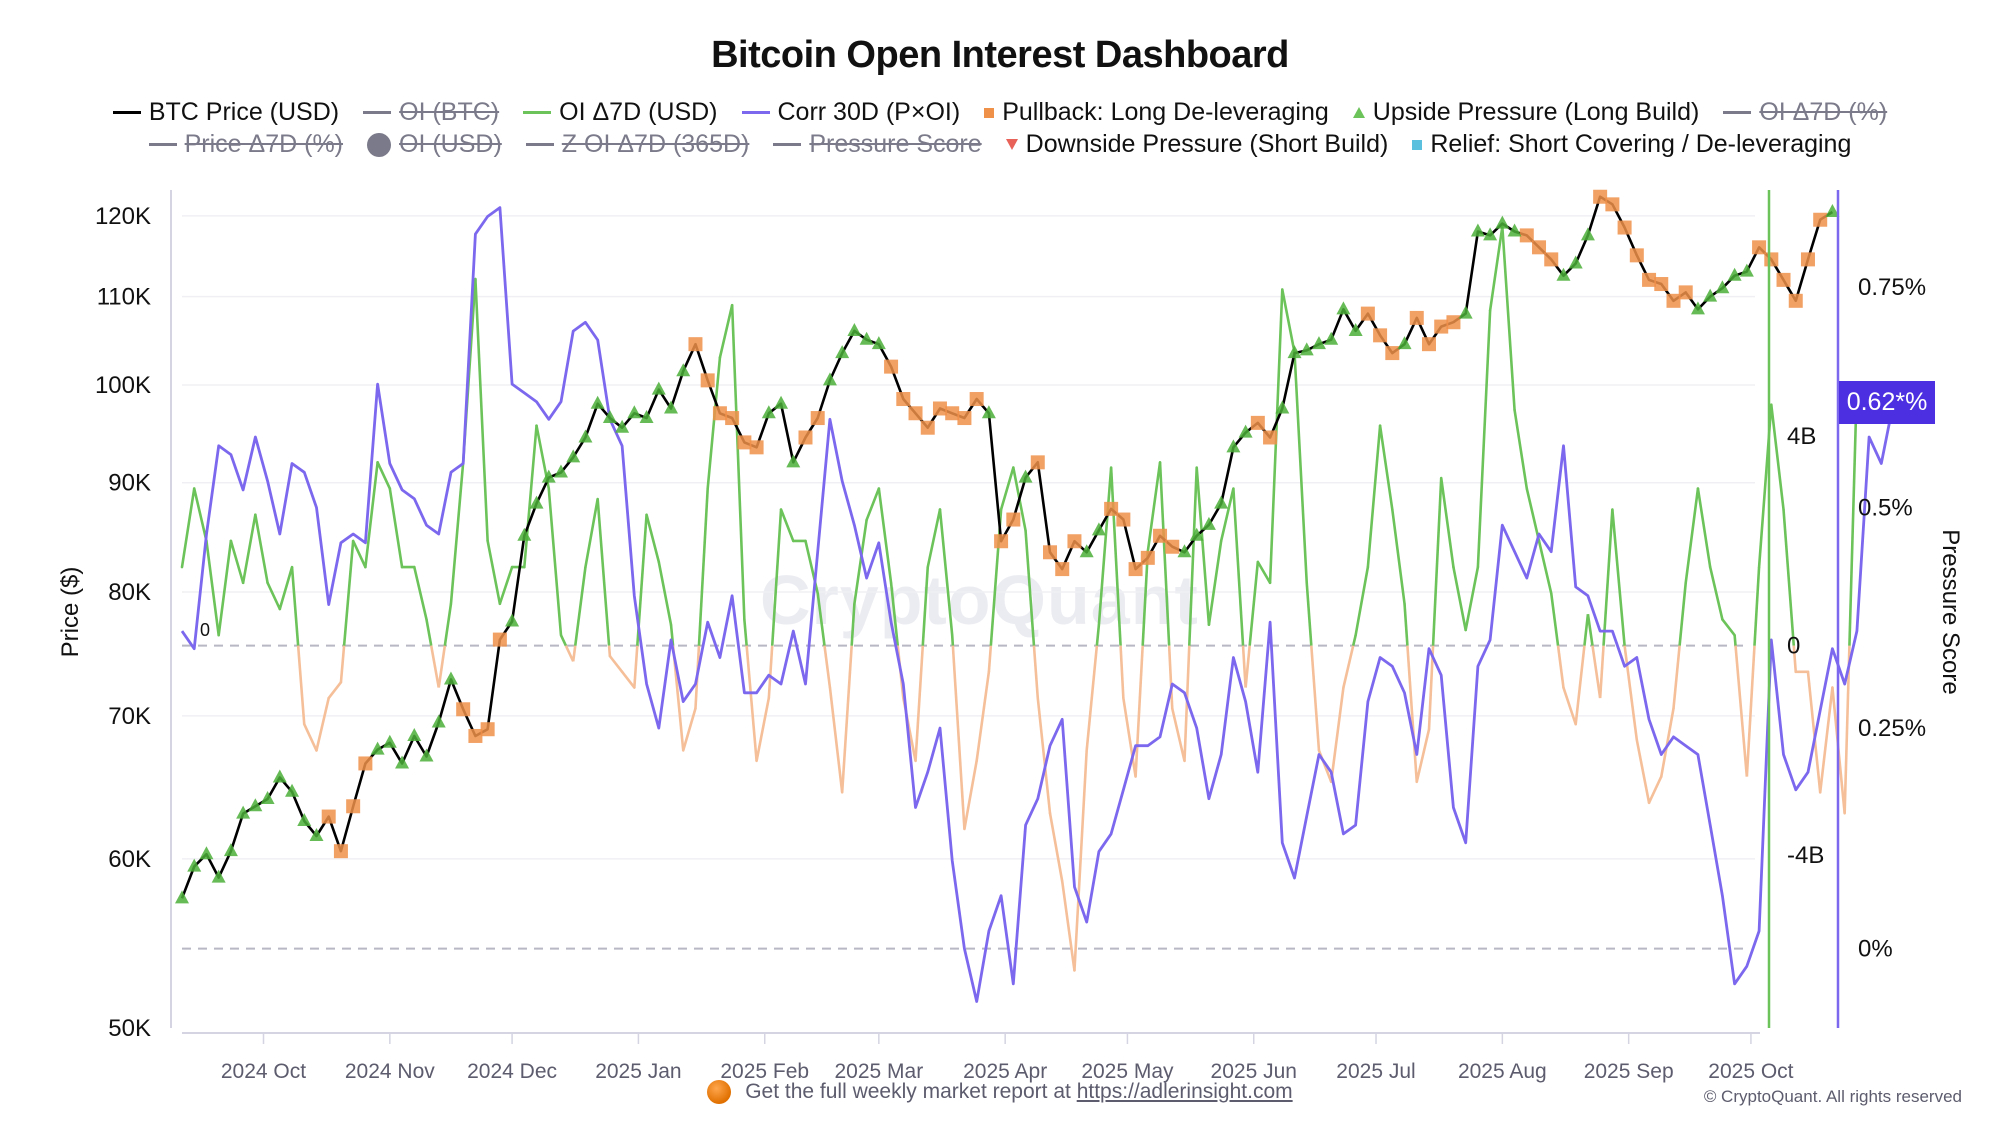 The width and height of the screenshot is (2000, 1125). I want to click on legend-item: Corr 30D (P×OI), so click(850, 112).